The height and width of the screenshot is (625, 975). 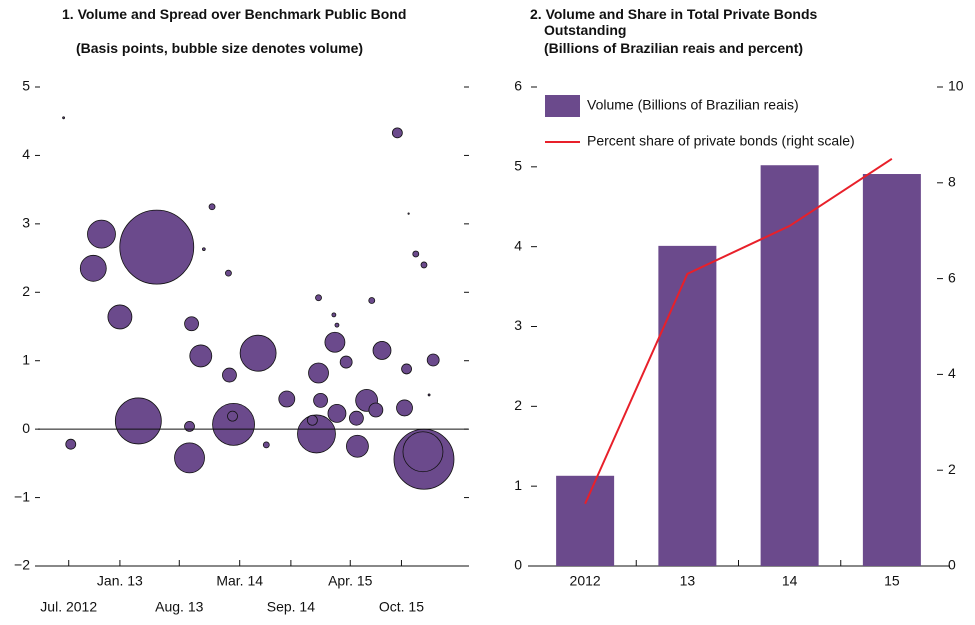 What do you see at coordinates (892, 581) in the screenshot?
I see `x-tick-label: 15` at bounding box center [892, 581].